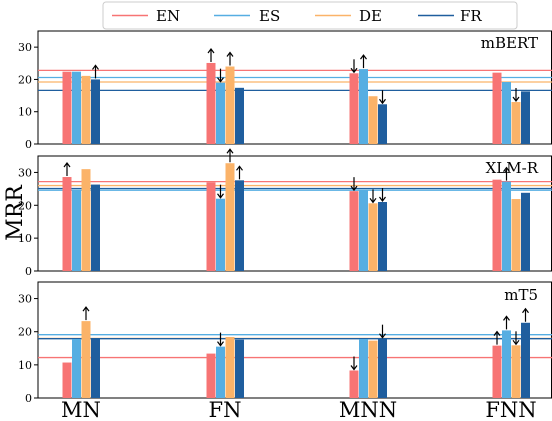  What do you see at coordinates (86, 313) in the screenshot?
I see `arrow-up-de-mn` at bounding box center [86, 313].